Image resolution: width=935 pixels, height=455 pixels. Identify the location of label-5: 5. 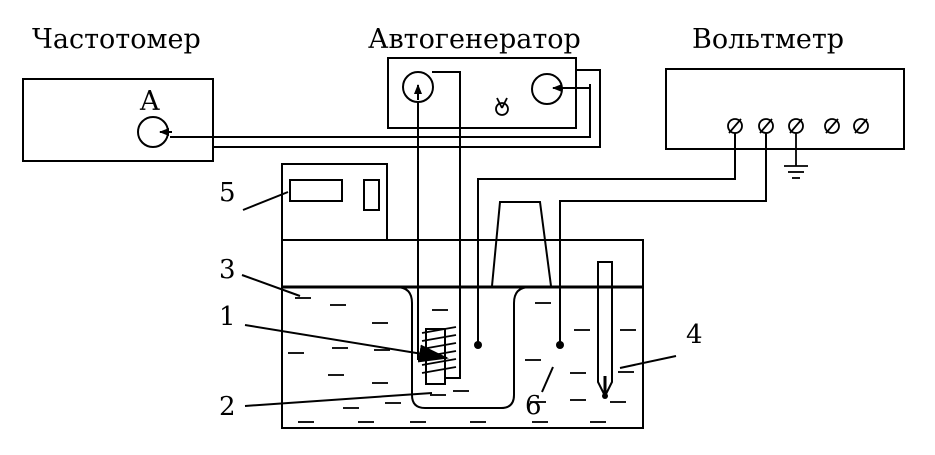
(227, 193).